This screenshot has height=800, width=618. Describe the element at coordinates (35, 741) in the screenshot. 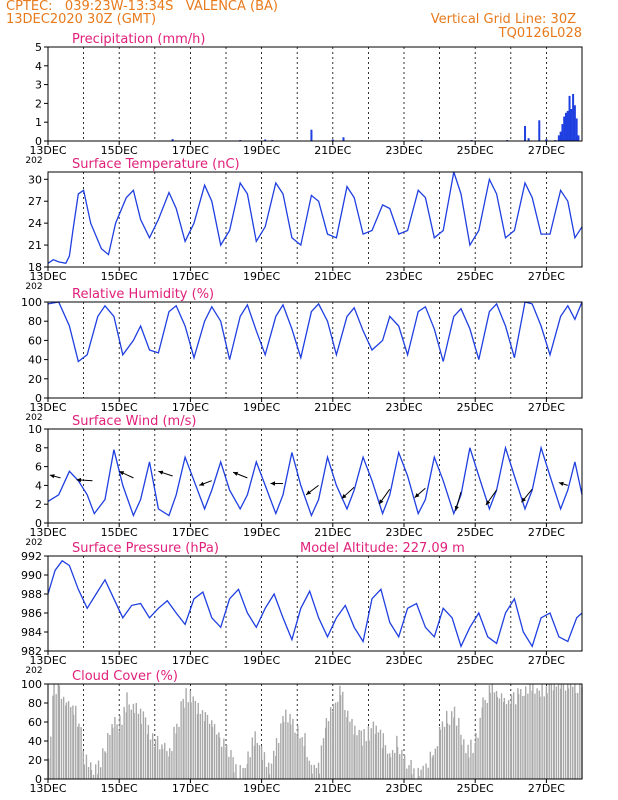

I see `y-tick-label: 40` at that location.